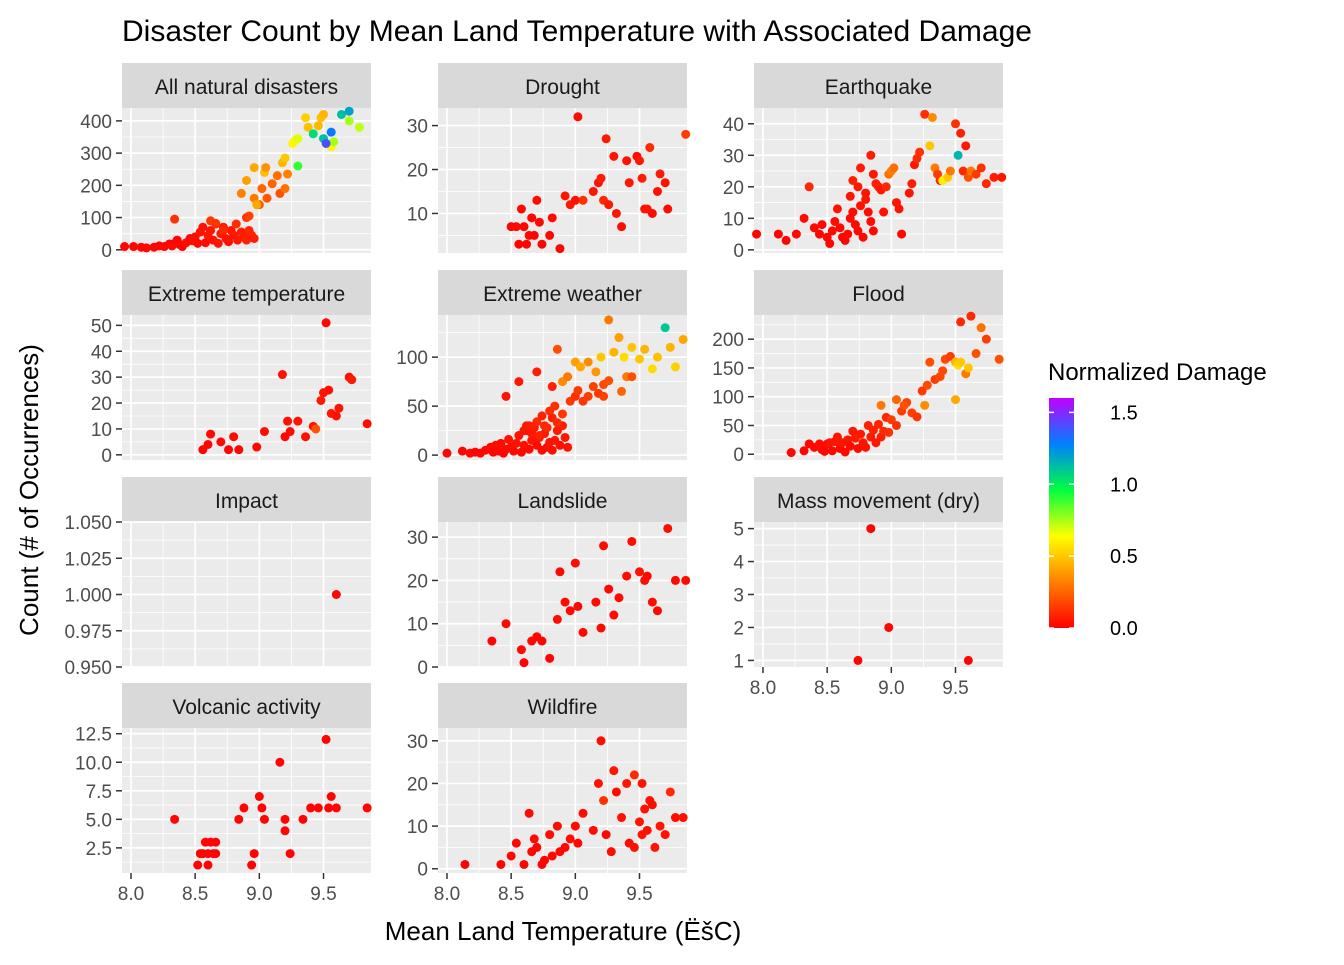  I want to click on facet-impact: Impact 0.950 0.975 1.000 1.025 1.050, so click(217, 578).